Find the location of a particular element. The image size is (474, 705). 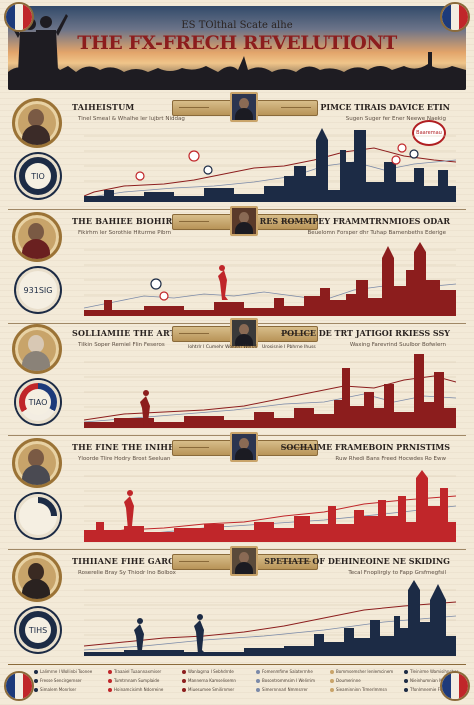

row-left-subtitle: Tilkin Soper Remiel Flin Feseros is located at coordinates (121, 345).